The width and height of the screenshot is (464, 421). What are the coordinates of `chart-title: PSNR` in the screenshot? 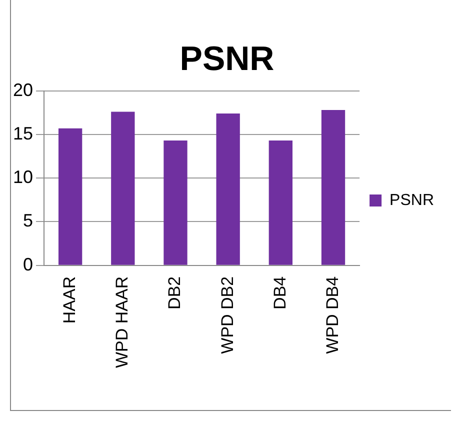 It's located at (227, 59).